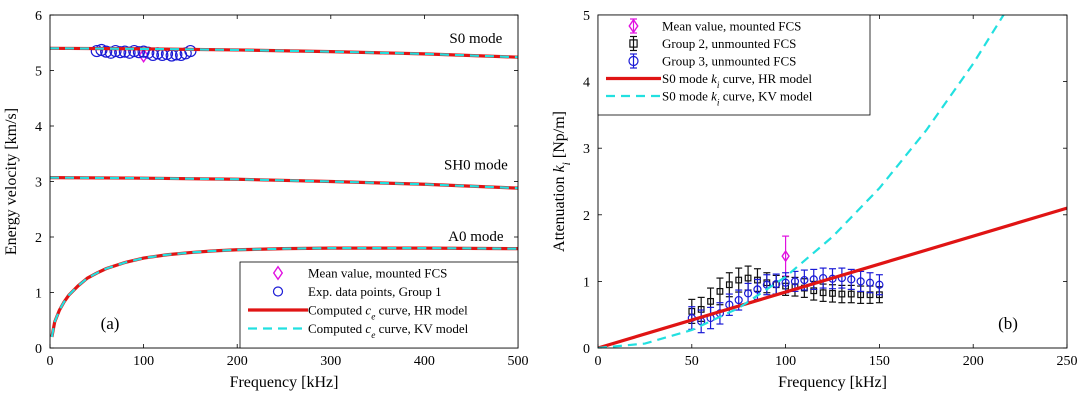 The image size is (1080, 405). Describe the element at coordinates (11, 181) in the screenshot. I see `y-axis-label: Energy velocity [km/s]` at that location.